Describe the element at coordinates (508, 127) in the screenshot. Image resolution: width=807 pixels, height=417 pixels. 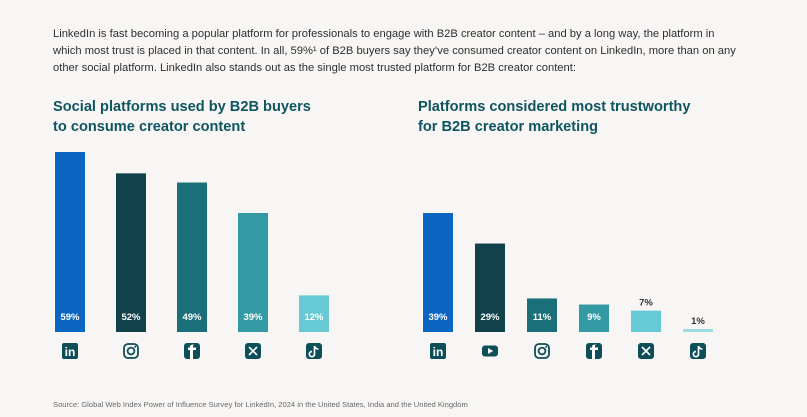
I see `chart-title-trust-line-2: for B2B creator marketing` at that location.